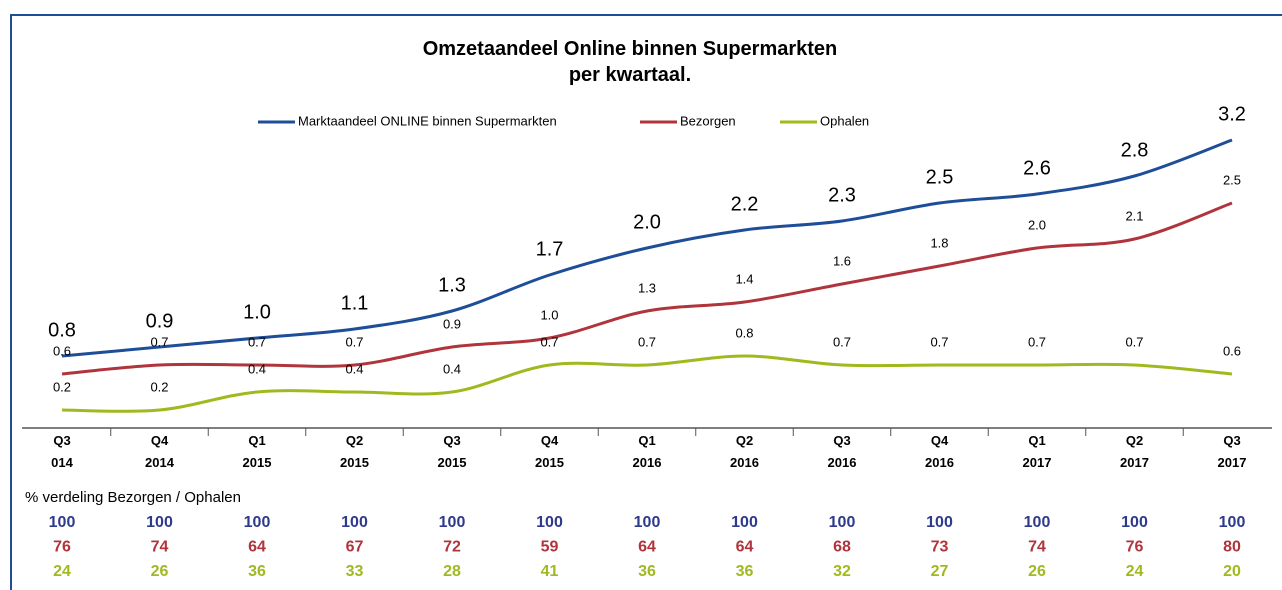  Describe the element at coordinates (647, 383) in the screenshot. I see `series-line` at that location.